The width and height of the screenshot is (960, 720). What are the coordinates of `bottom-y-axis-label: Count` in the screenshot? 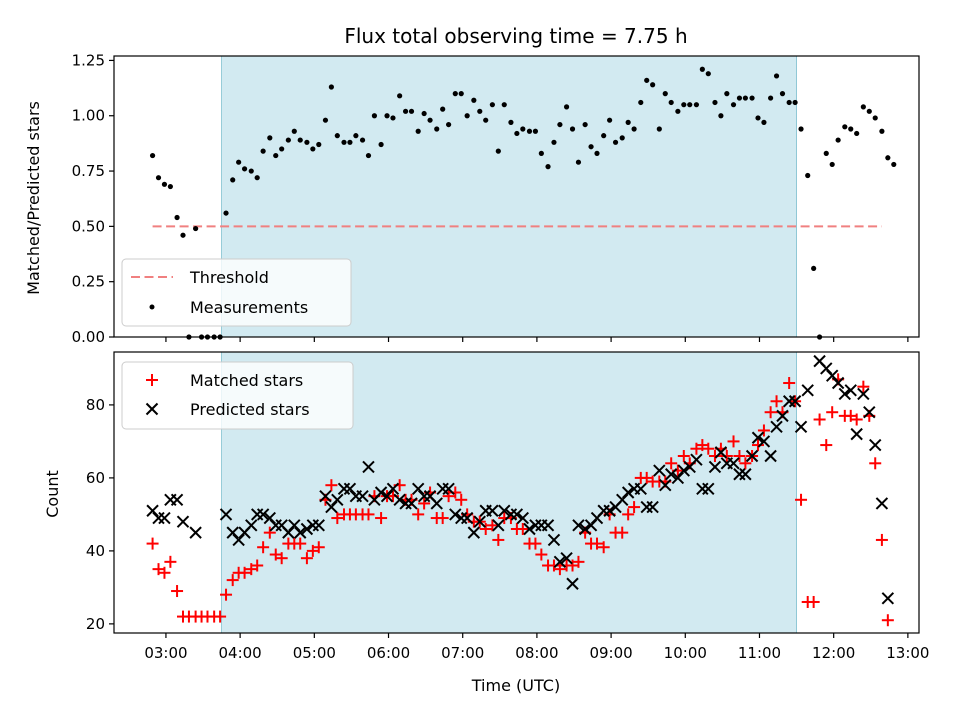 It's located at (52, 494).